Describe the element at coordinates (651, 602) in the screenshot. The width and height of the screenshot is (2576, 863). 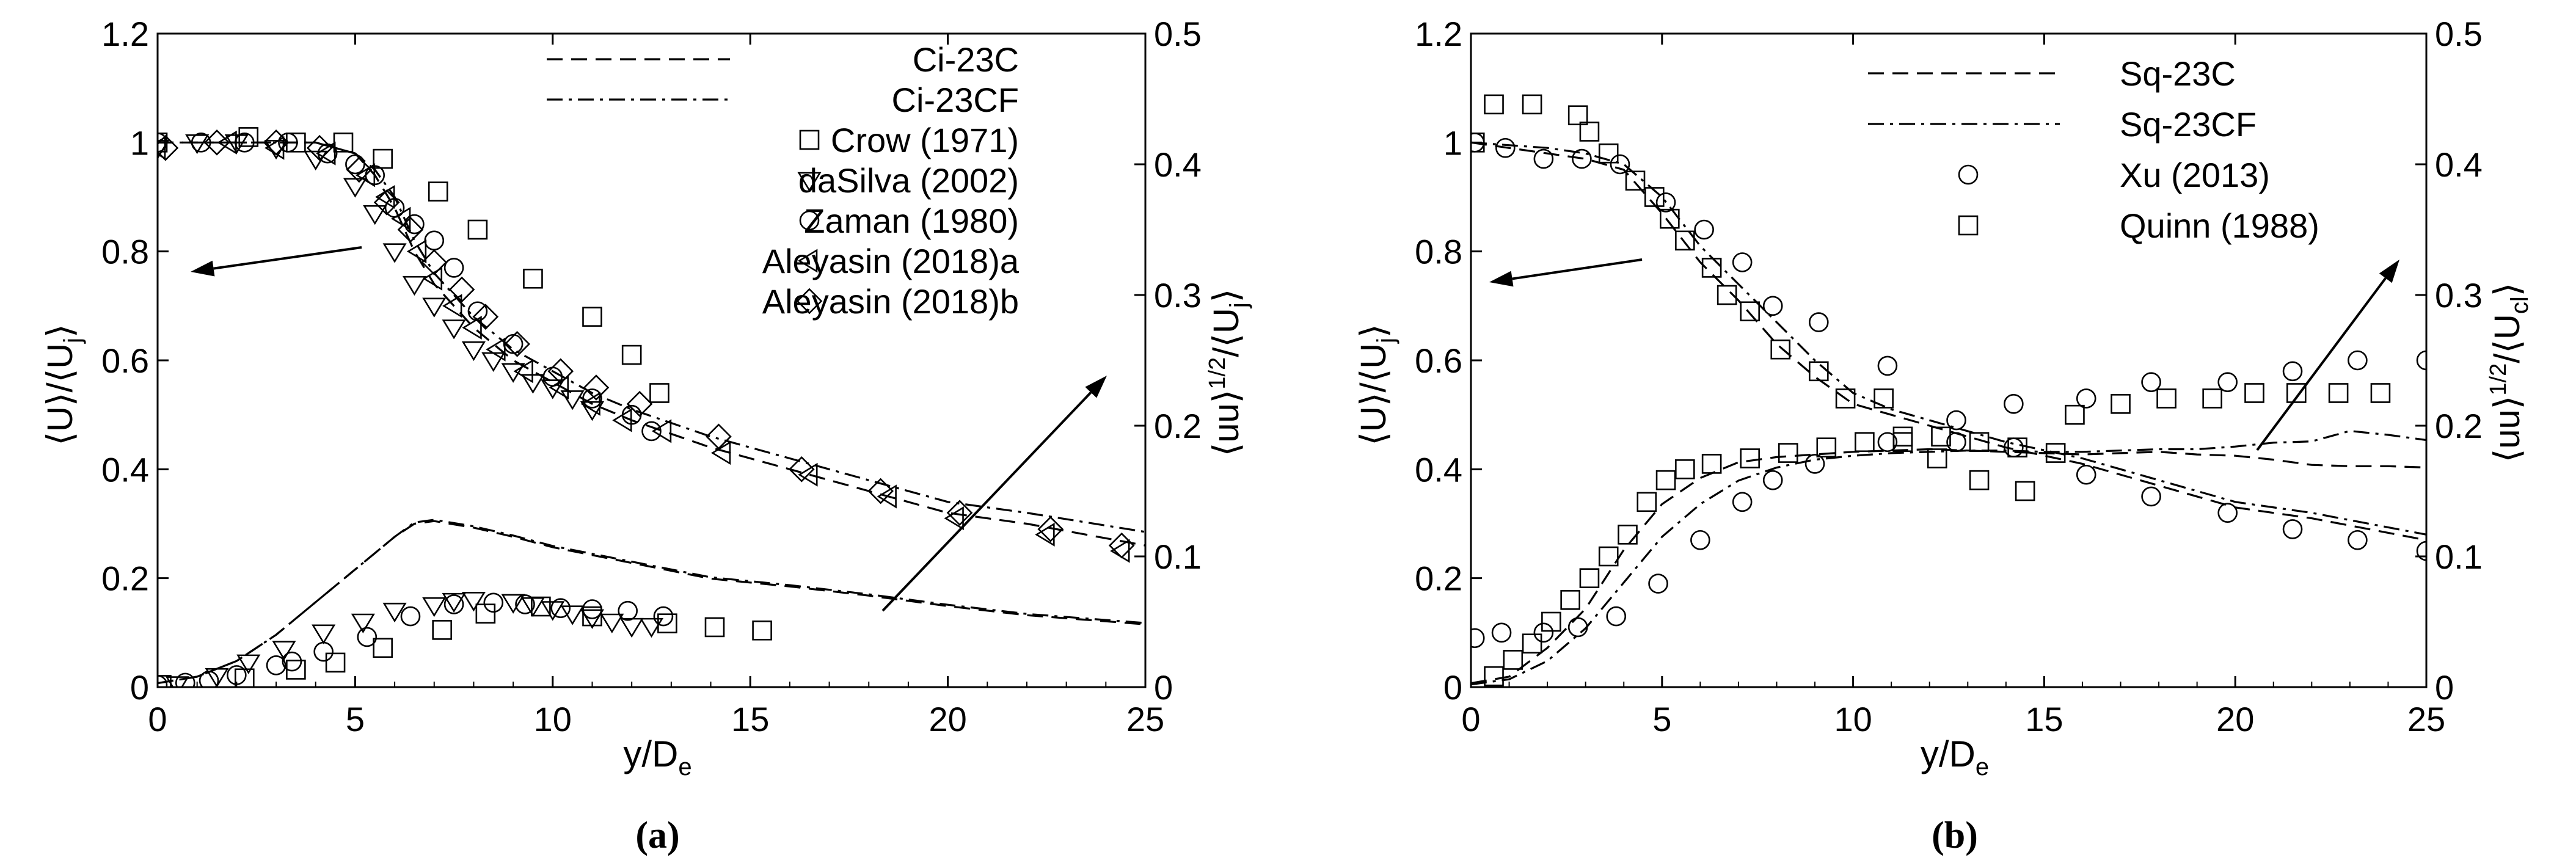
I see `series-line-ci-23cf-right` at that location.